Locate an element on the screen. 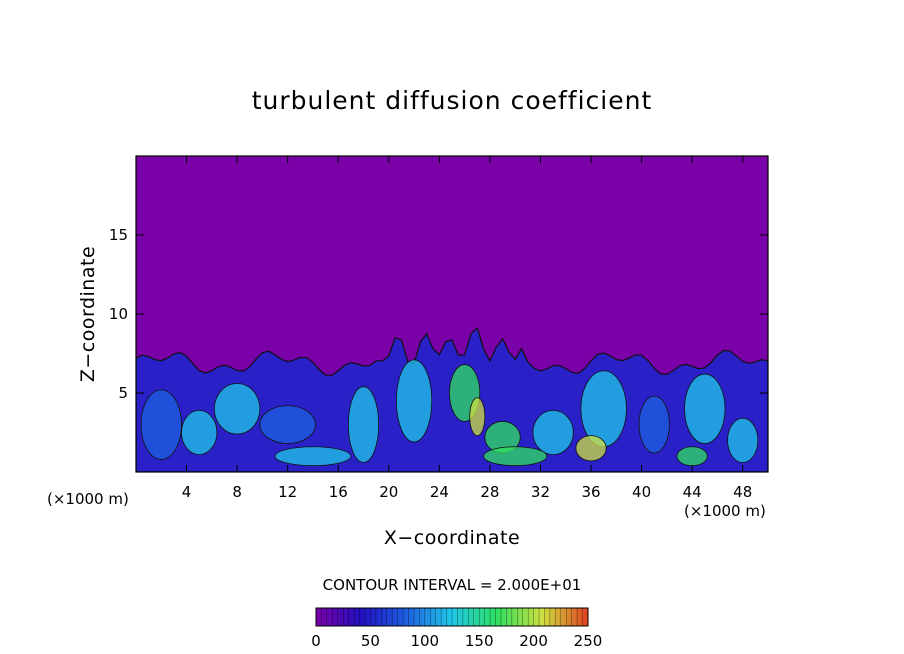 This screenshot has width=904, height=654. x-tick-label: 4 is located at coordinates (187, 492).